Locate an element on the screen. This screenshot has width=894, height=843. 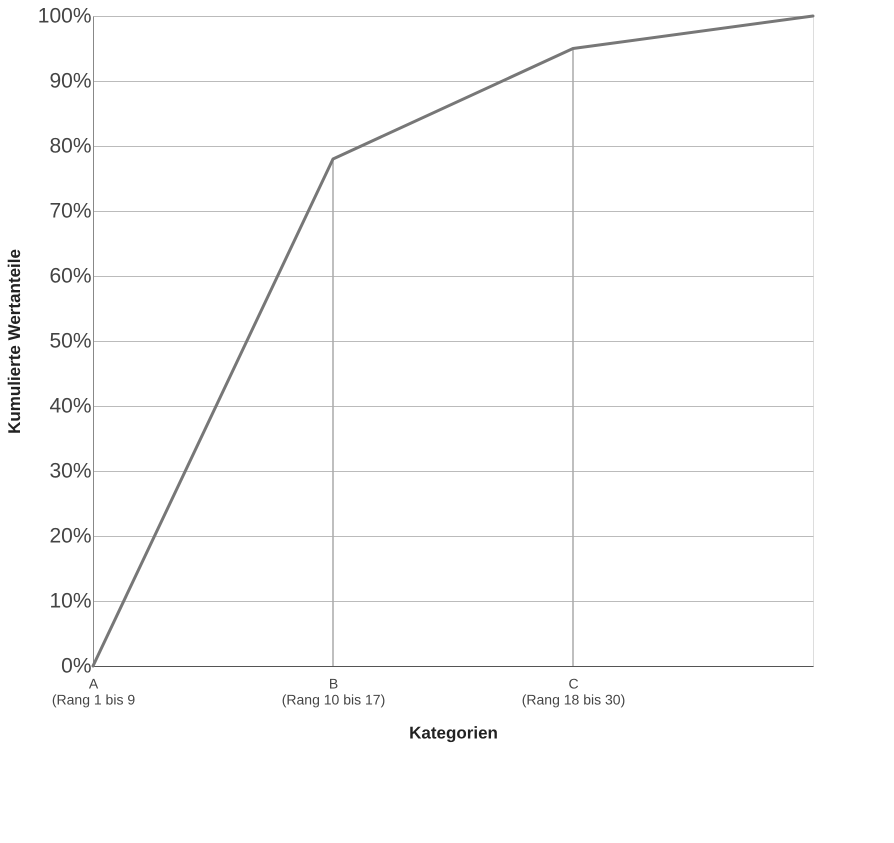
y-tick-label: 50% is located at coordinates (70, 341).